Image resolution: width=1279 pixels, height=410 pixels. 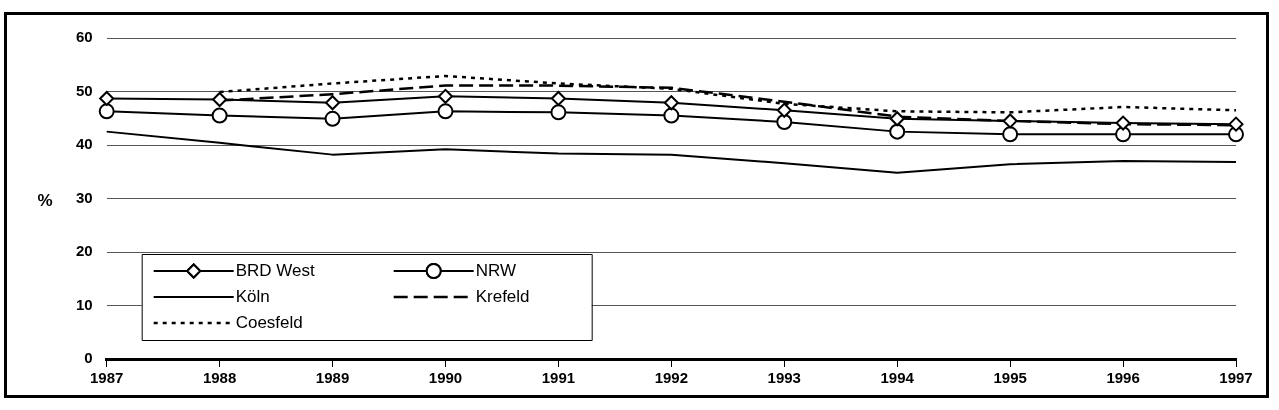 What do you see at coordinates (1123, 378) in the screenshot?
I see `x-tick-label: 1996` at bounding box center [1123, 378].